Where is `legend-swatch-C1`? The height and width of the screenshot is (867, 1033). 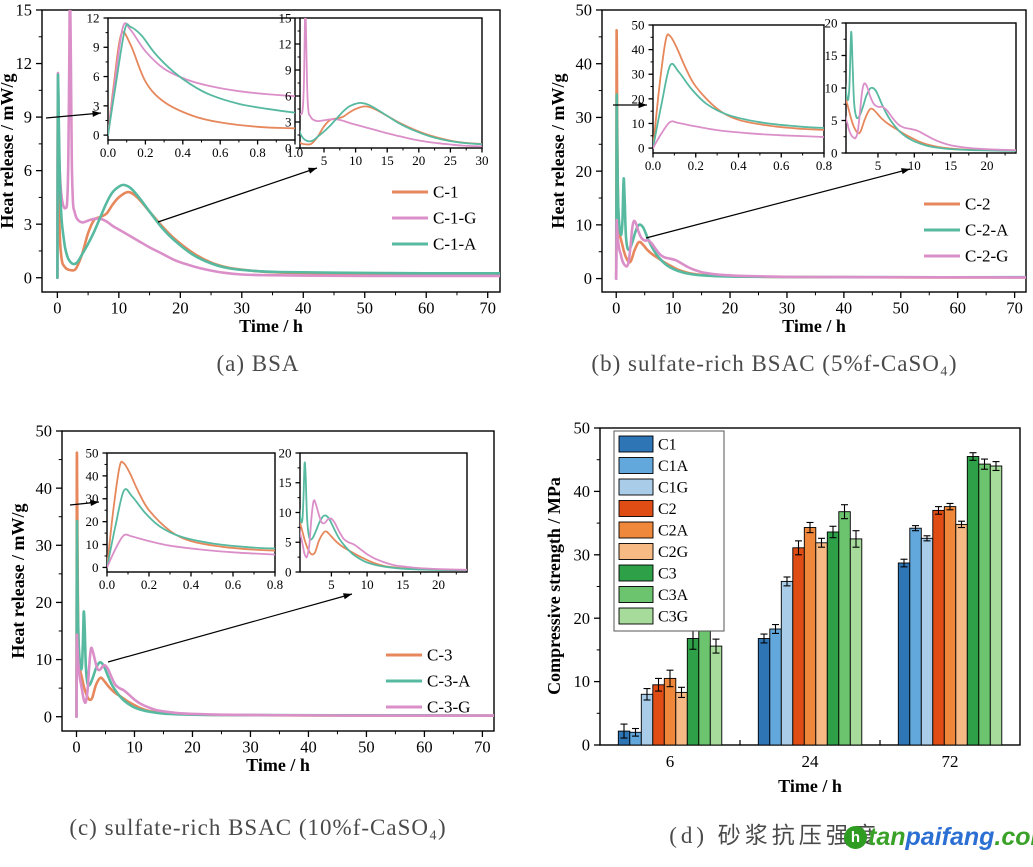
legend-swatch-C1 is located at coordinates (636, 444).